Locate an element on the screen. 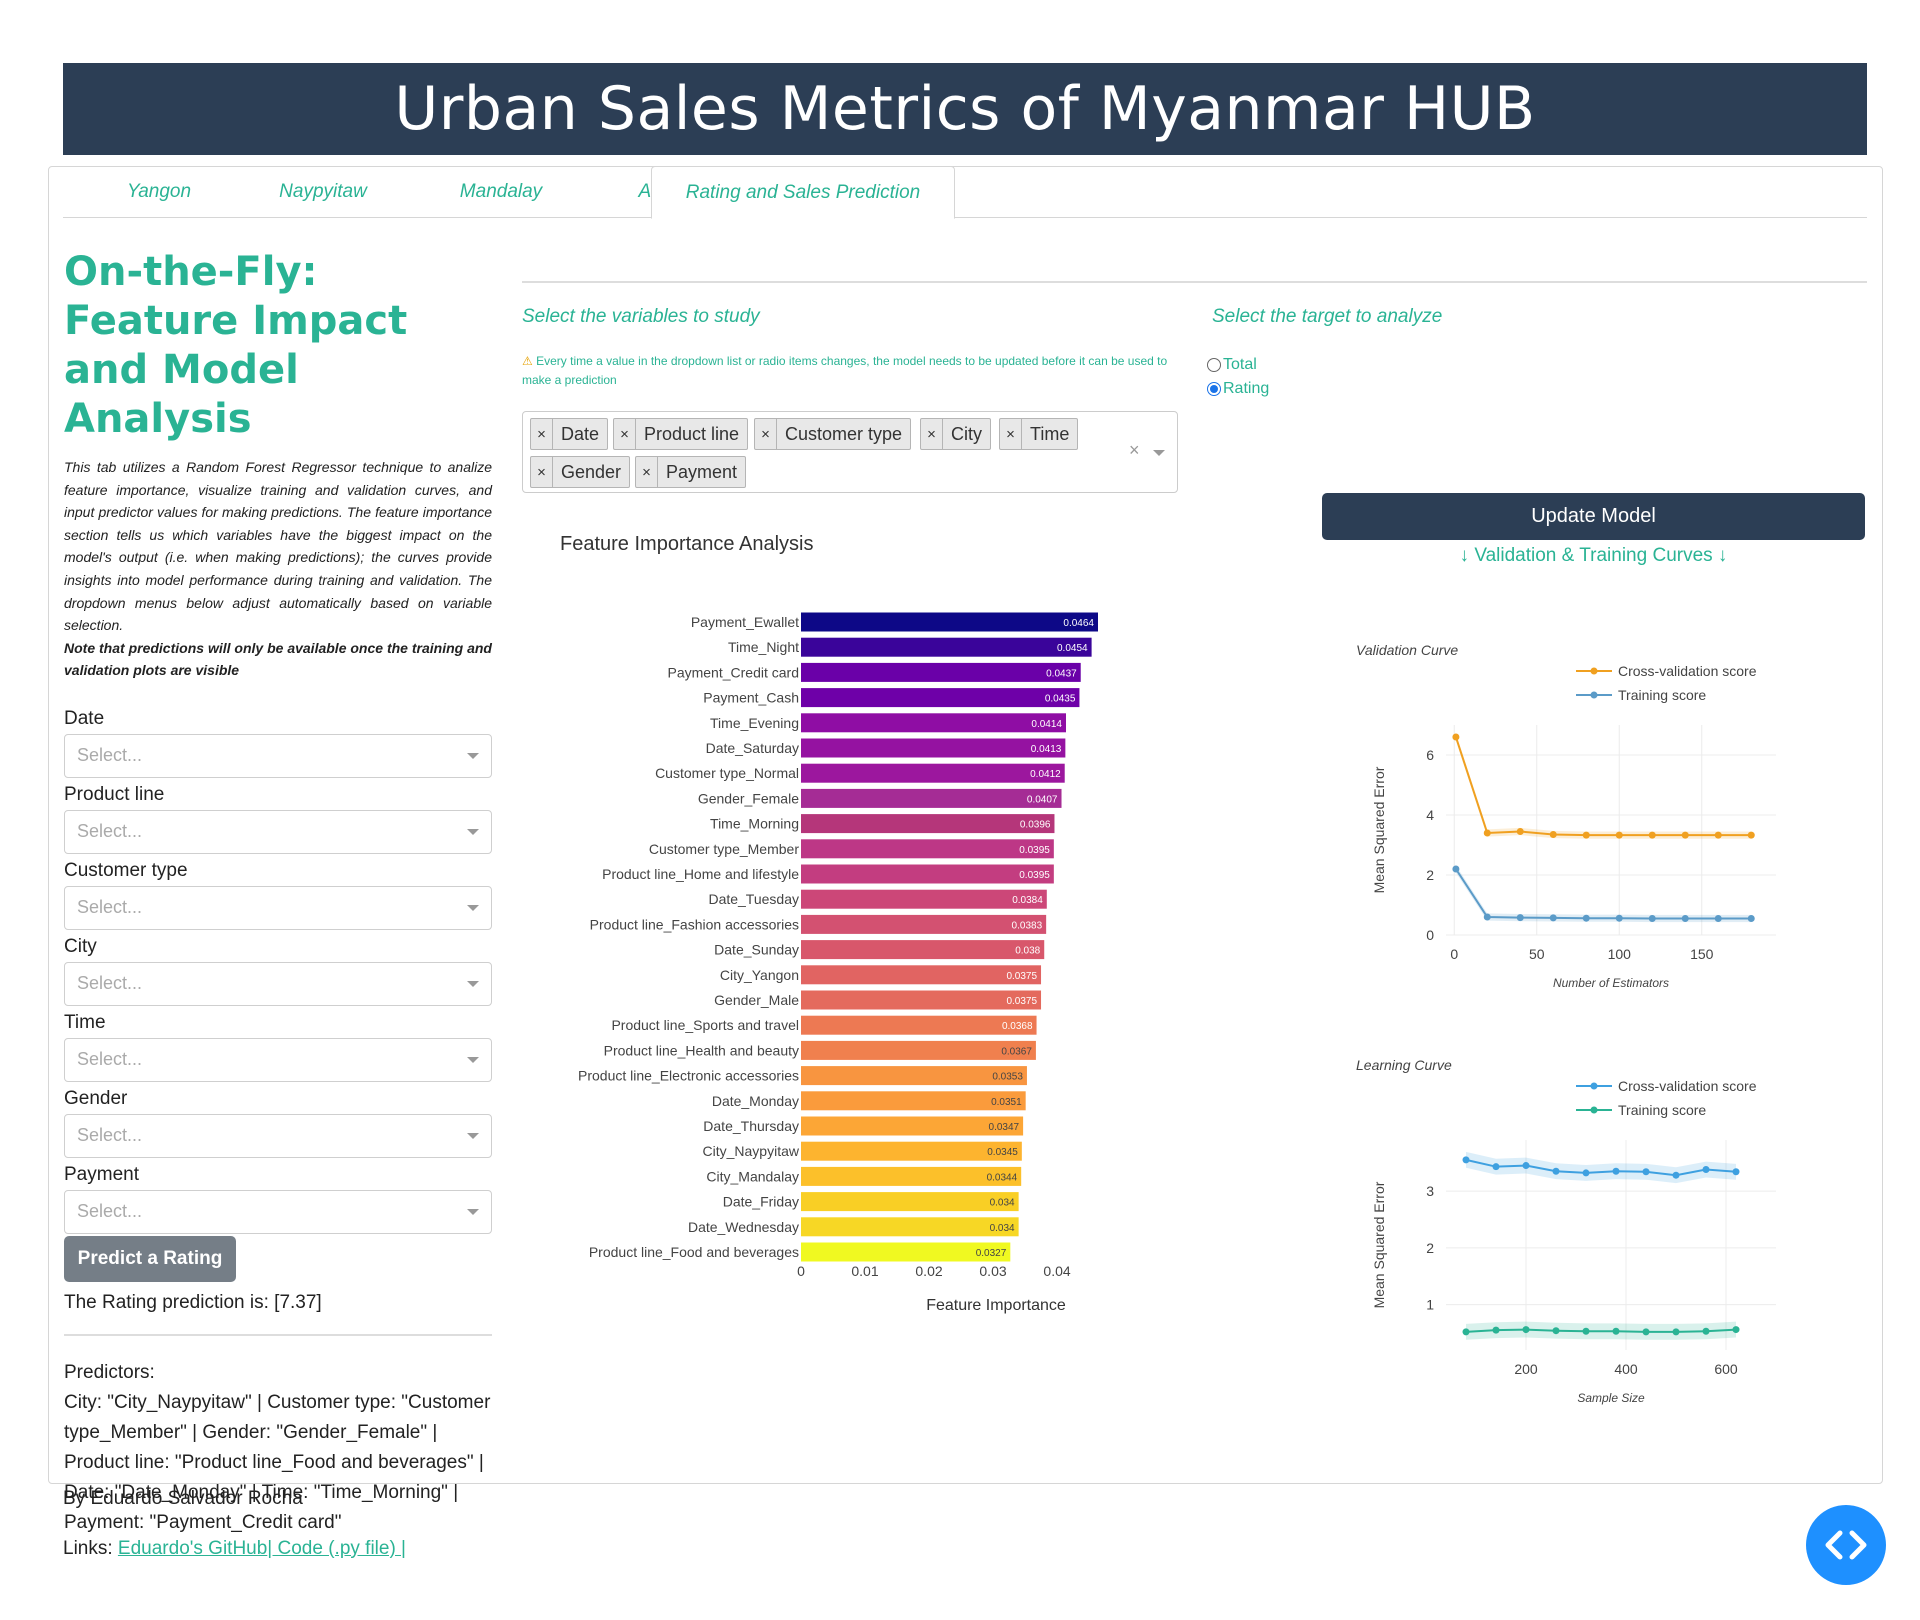 The width and height of the screenshot is (1920, 1620). warning-icon: ⚠ is located at coordinates (527, 361).